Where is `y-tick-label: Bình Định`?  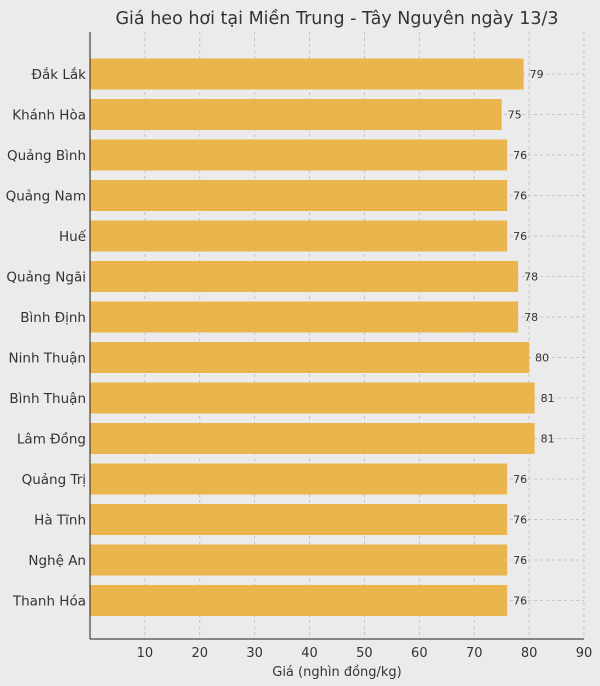 y-tick-label: Bình Định is located at coordinates (53, 318).